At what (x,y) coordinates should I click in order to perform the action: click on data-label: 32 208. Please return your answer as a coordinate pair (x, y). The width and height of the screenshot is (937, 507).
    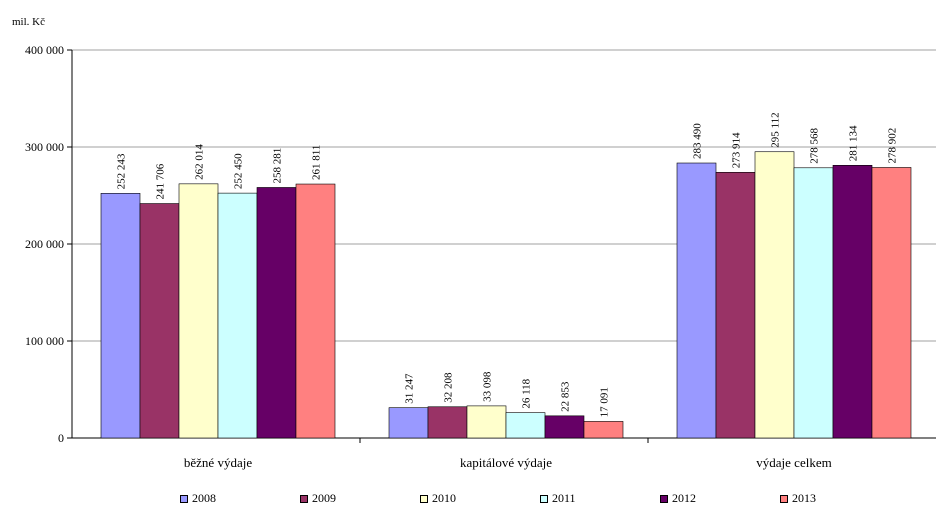
    Looking at the image, I should click on (449, 387).